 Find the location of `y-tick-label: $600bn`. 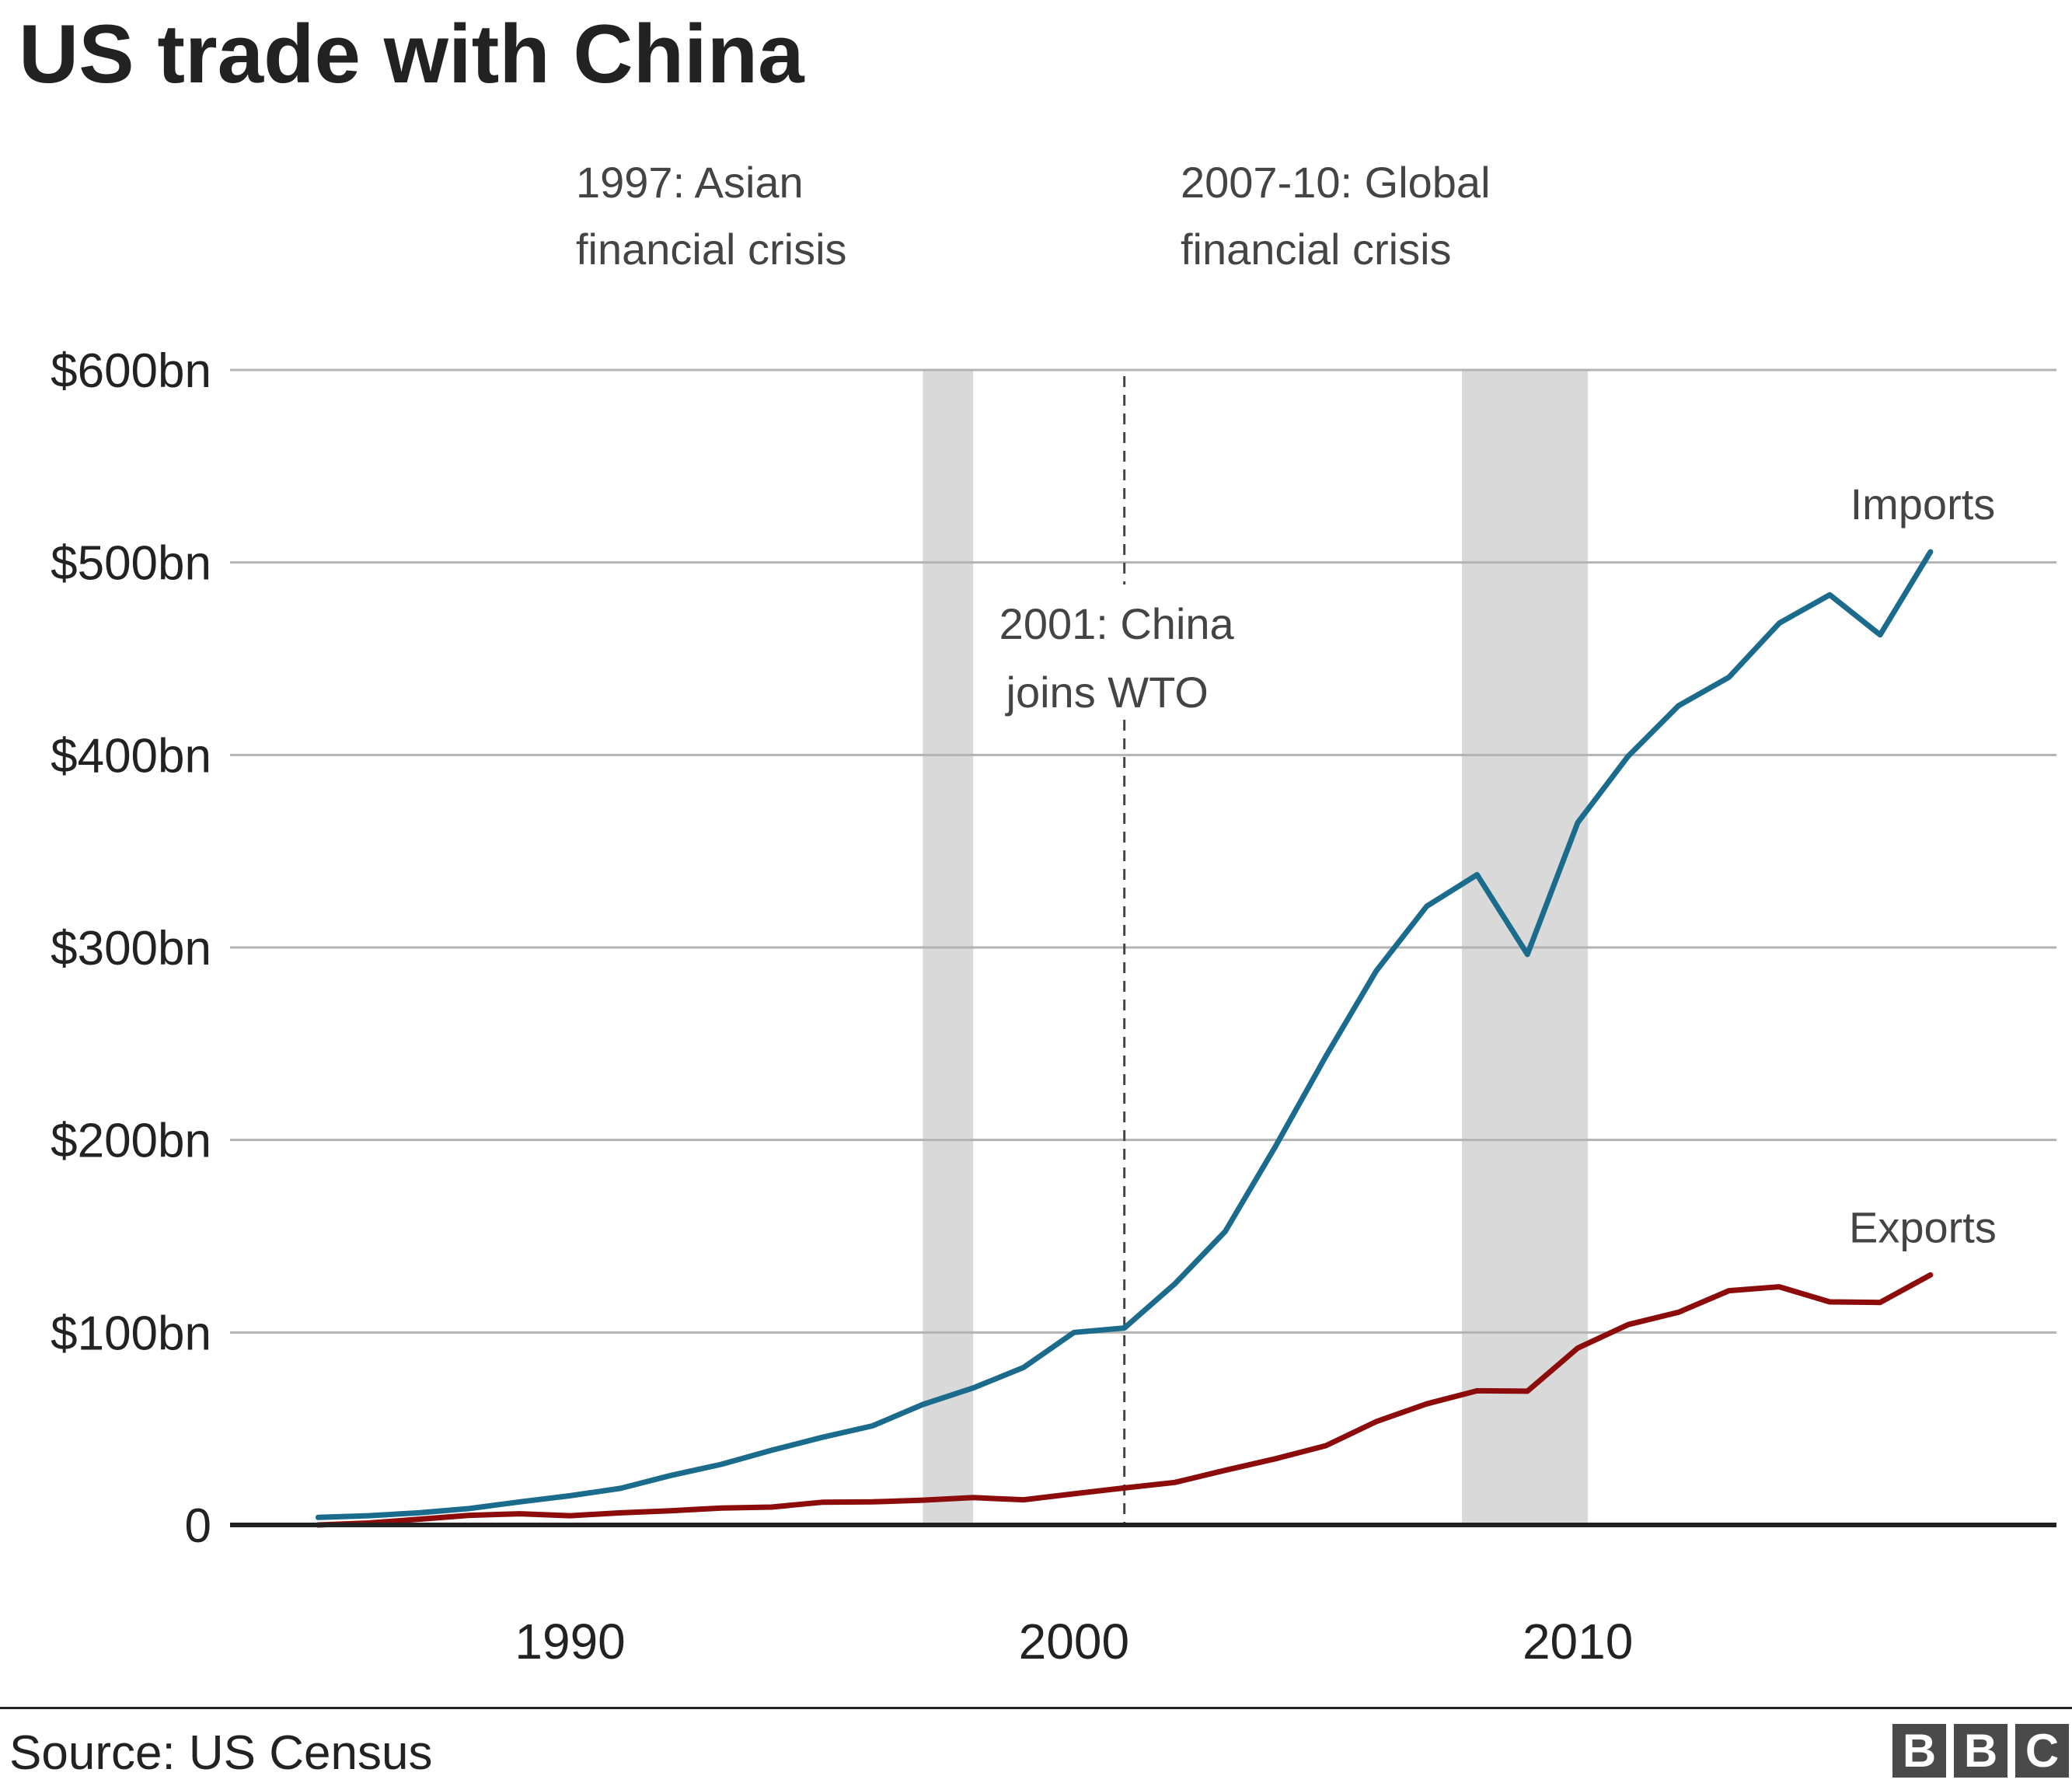

y-tick-label: $600bn is located at coordinates (131, 371).